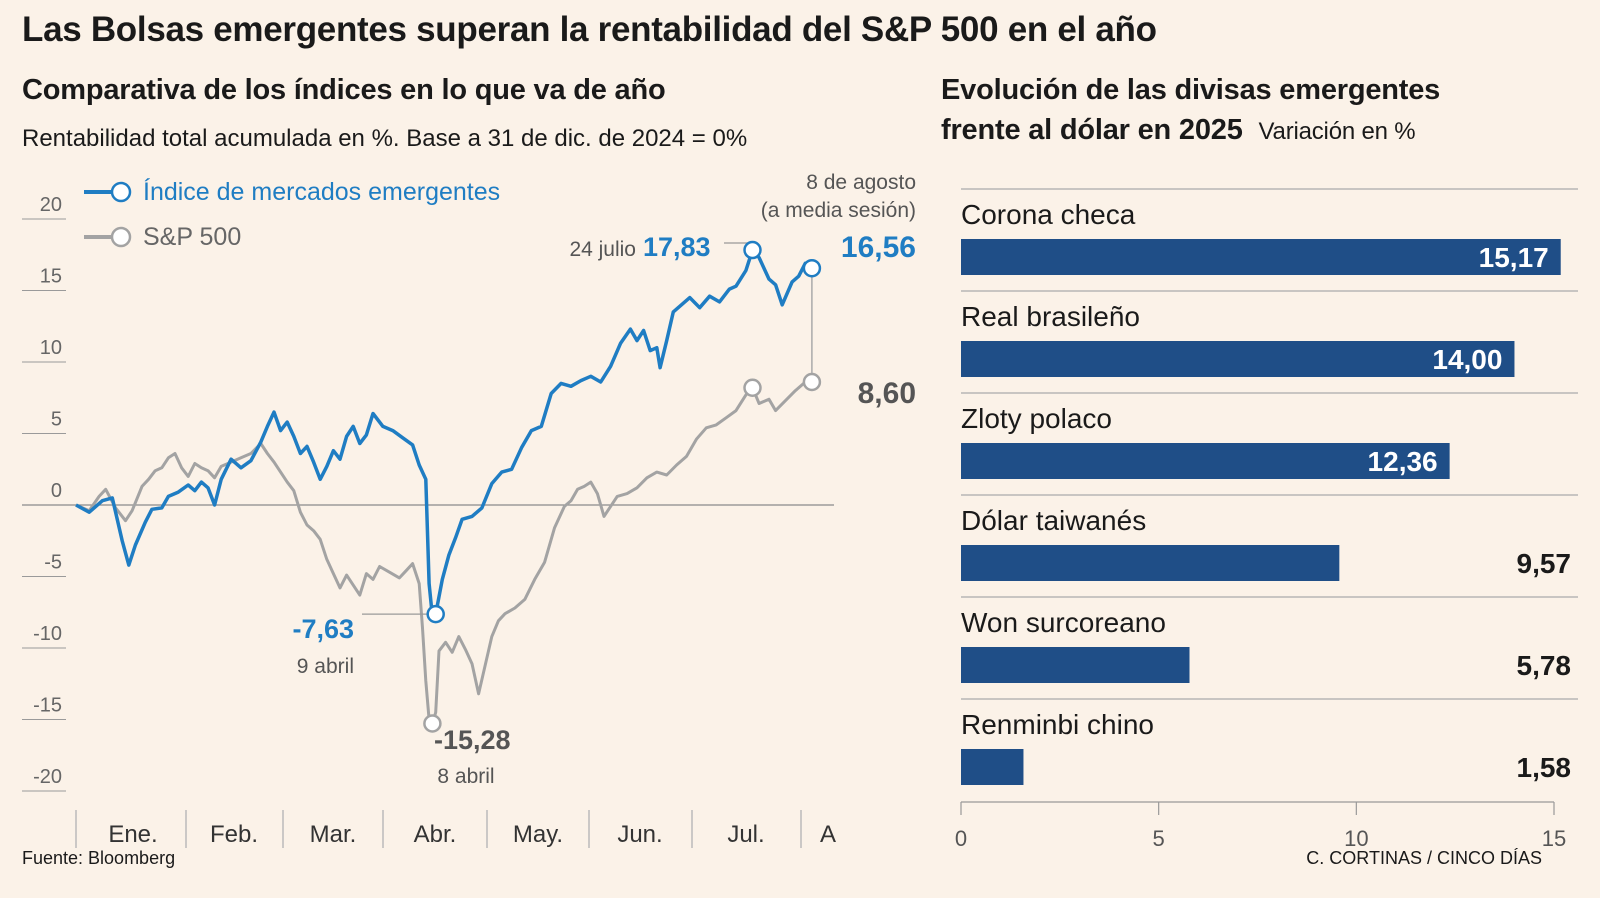 Image resolution: width=1600 pixels, height=898 pixels. What do you see at coordinates (1057, 724) in the screenshot?
I see `bar-category-label: Renminbi chino` at bounding box center [1057, 724].